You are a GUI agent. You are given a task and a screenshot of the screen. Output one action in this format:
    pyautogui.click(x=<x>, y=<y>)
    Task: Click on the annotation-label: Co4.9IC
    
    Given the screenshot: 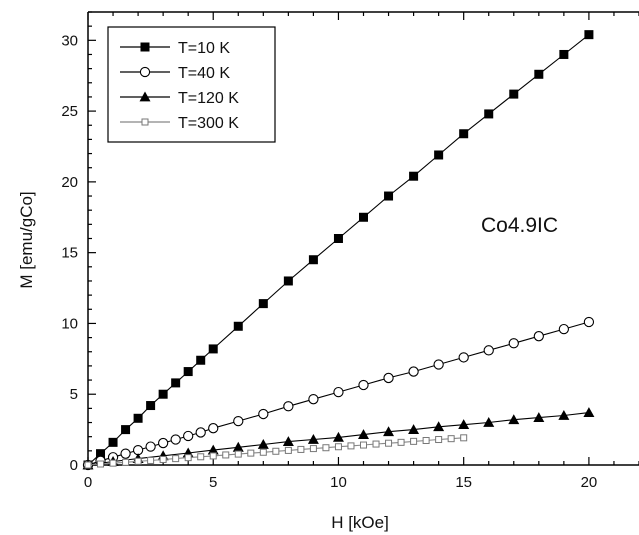 What is the action you would take?
    pyautogui.click(x=519, y=225)
    